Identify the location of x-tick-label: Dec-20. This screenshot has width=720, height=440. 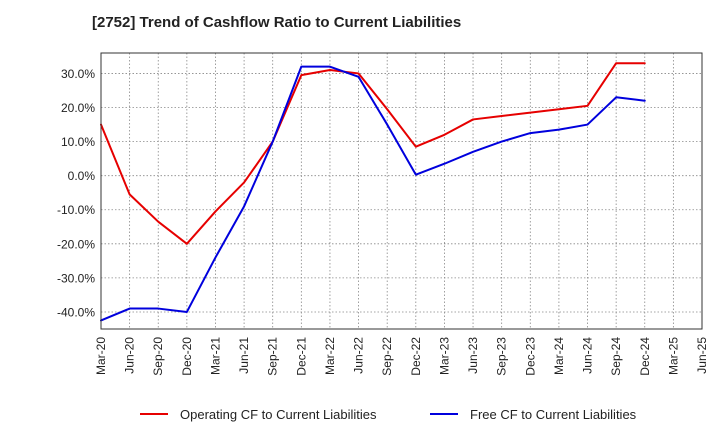
(187, 356).